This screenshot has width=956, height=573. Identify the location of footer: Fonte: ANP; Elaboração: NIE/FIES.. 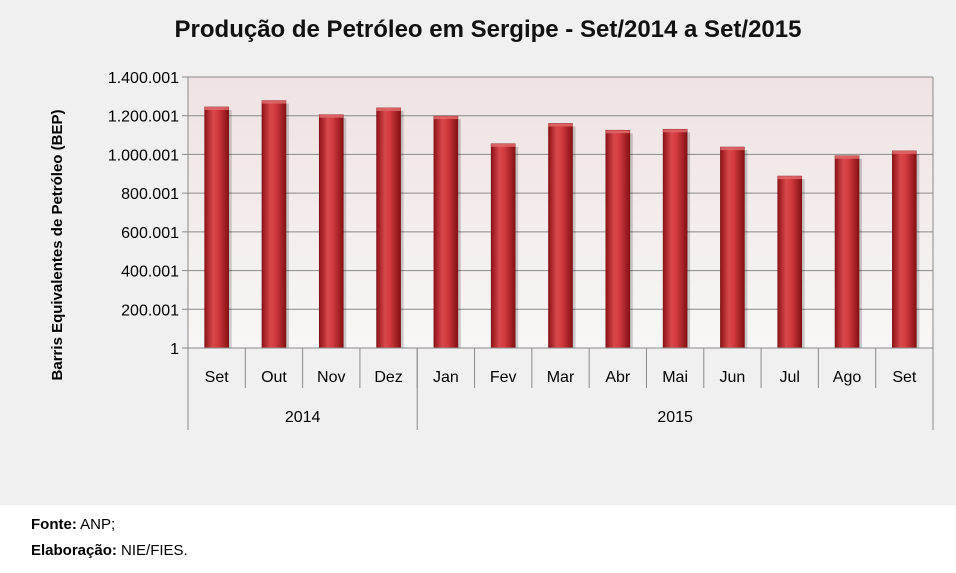
(109, 538).